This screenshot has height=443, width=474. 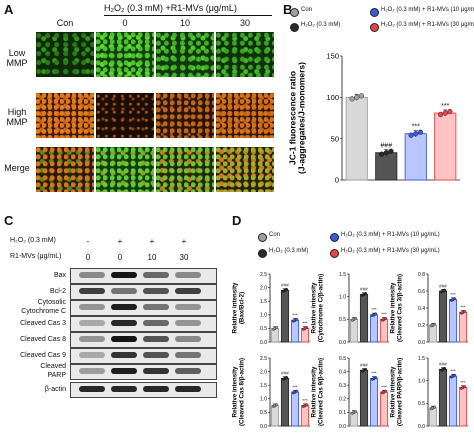 I want to click on micrograph-high-con, so click(x=65, y=115).